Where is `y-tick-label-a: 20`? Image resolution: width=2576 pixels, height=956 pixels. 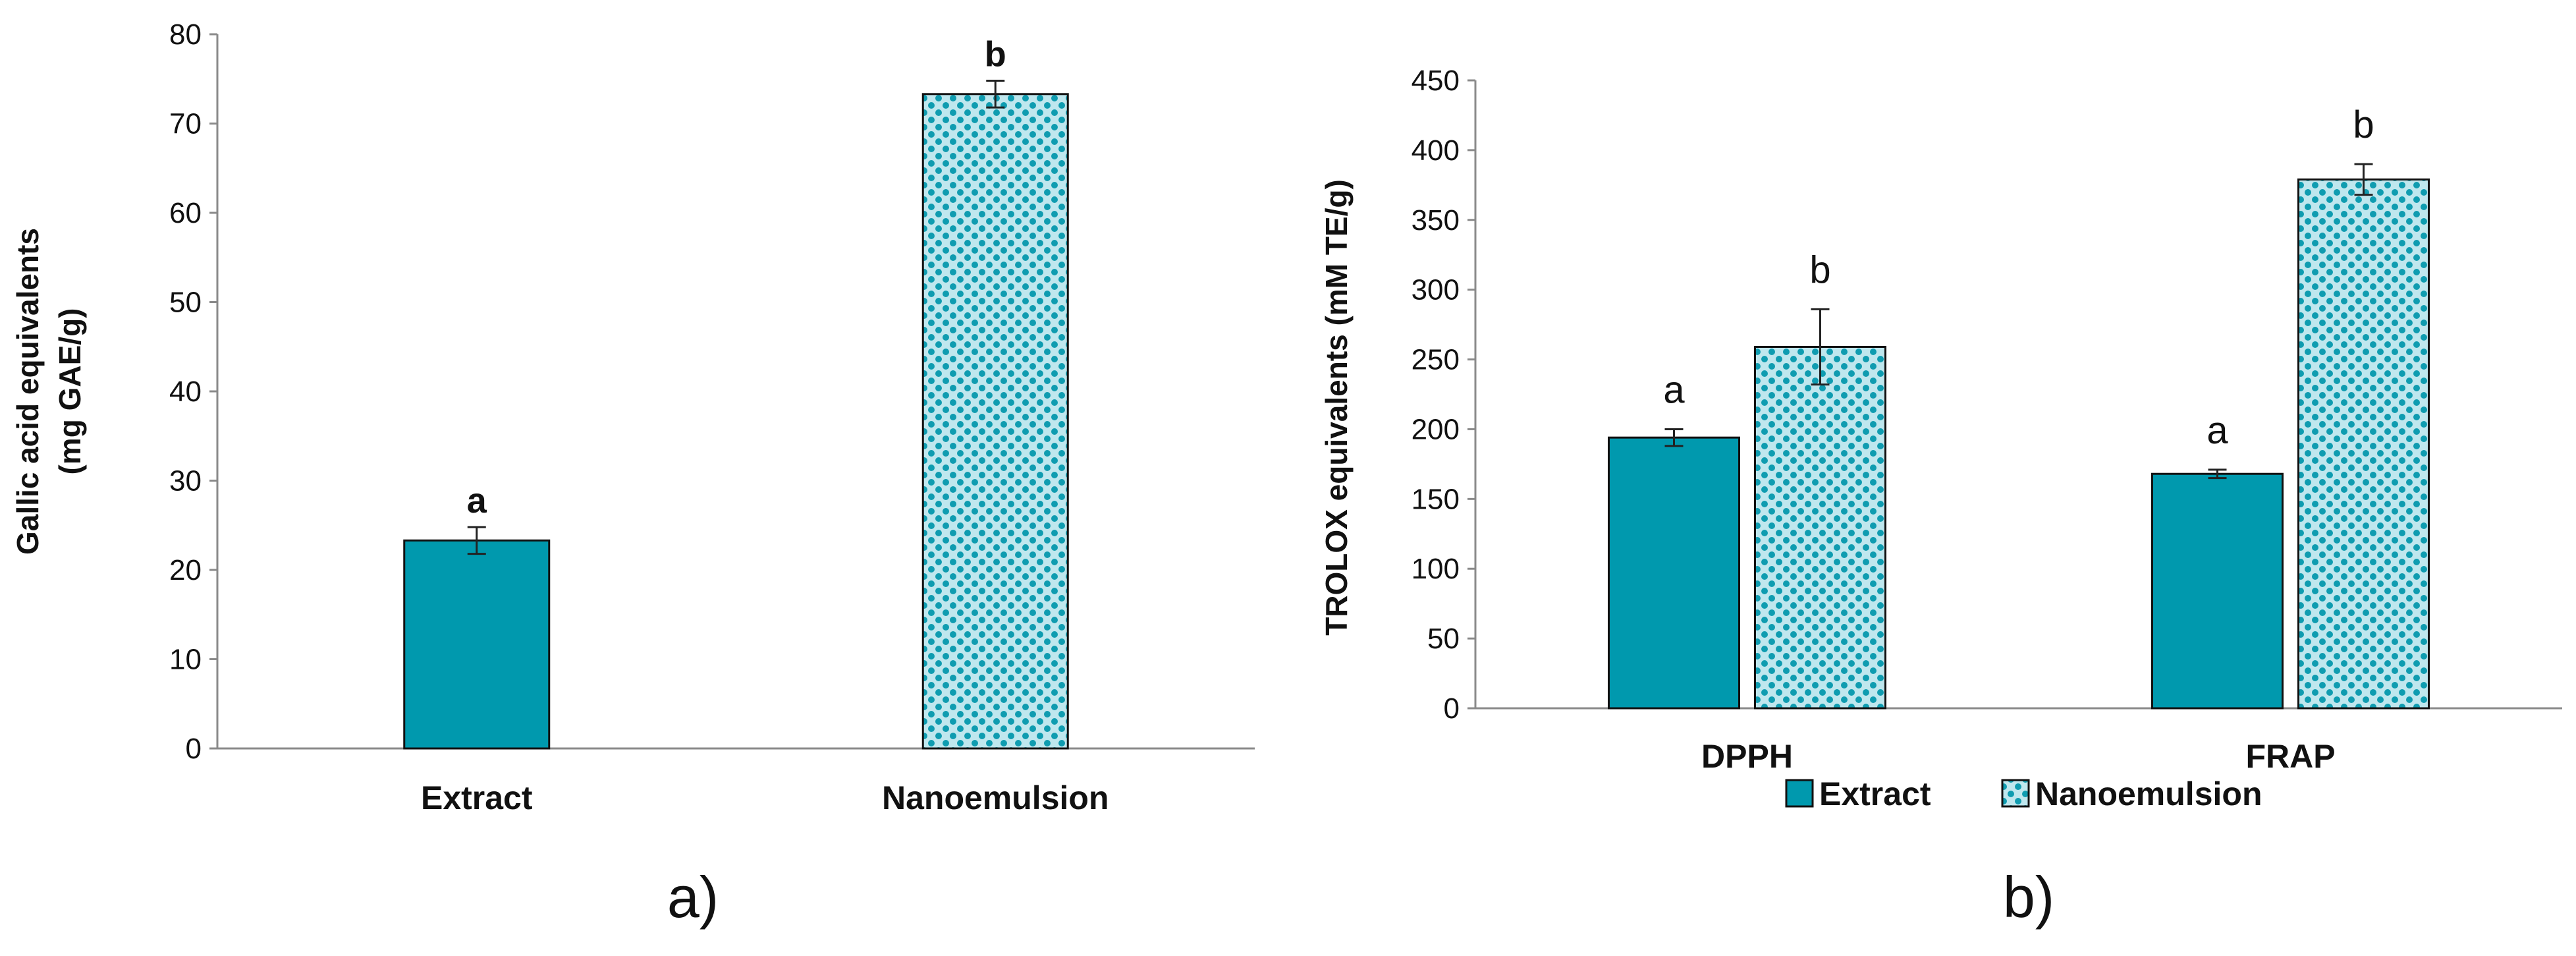
y-tick-label-a: 20 is located at coordinates (185, 570).